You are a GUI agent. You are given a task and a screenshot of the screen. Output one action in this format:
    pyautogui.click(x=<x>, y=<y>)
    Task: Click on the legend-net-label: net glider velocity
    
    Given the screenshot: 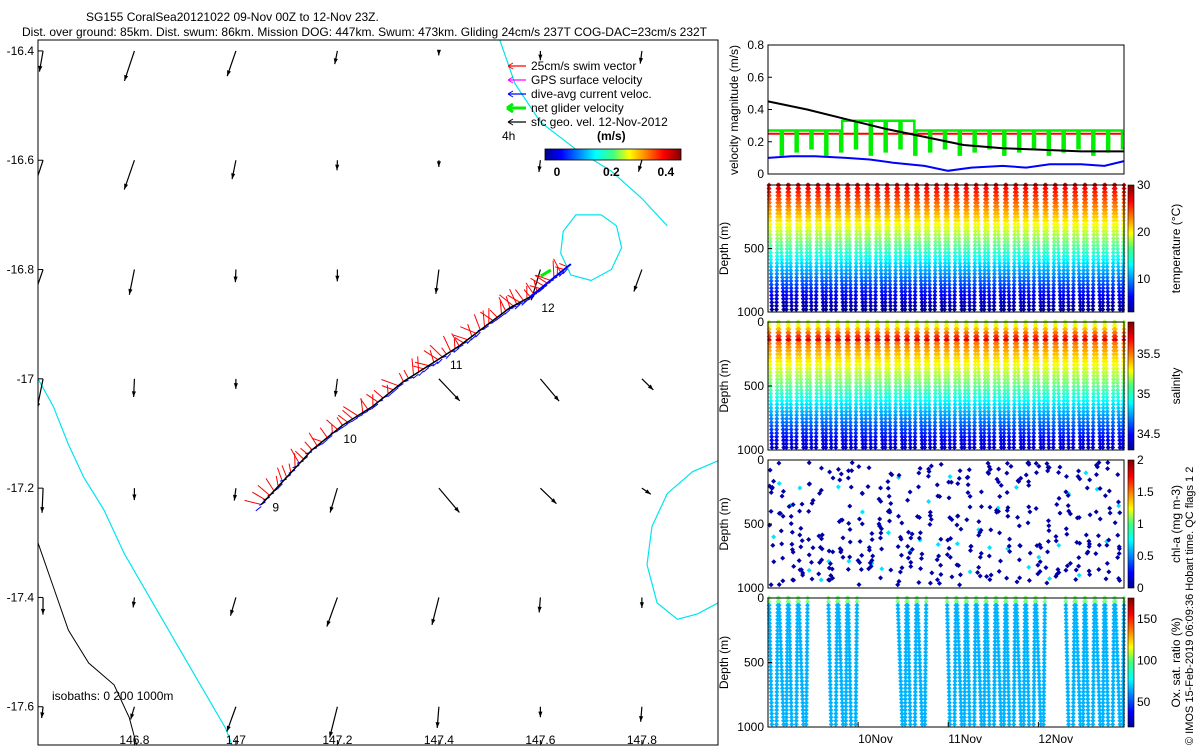 What is the action you would take?
    pyautogui.click(x=577, y=108)
    